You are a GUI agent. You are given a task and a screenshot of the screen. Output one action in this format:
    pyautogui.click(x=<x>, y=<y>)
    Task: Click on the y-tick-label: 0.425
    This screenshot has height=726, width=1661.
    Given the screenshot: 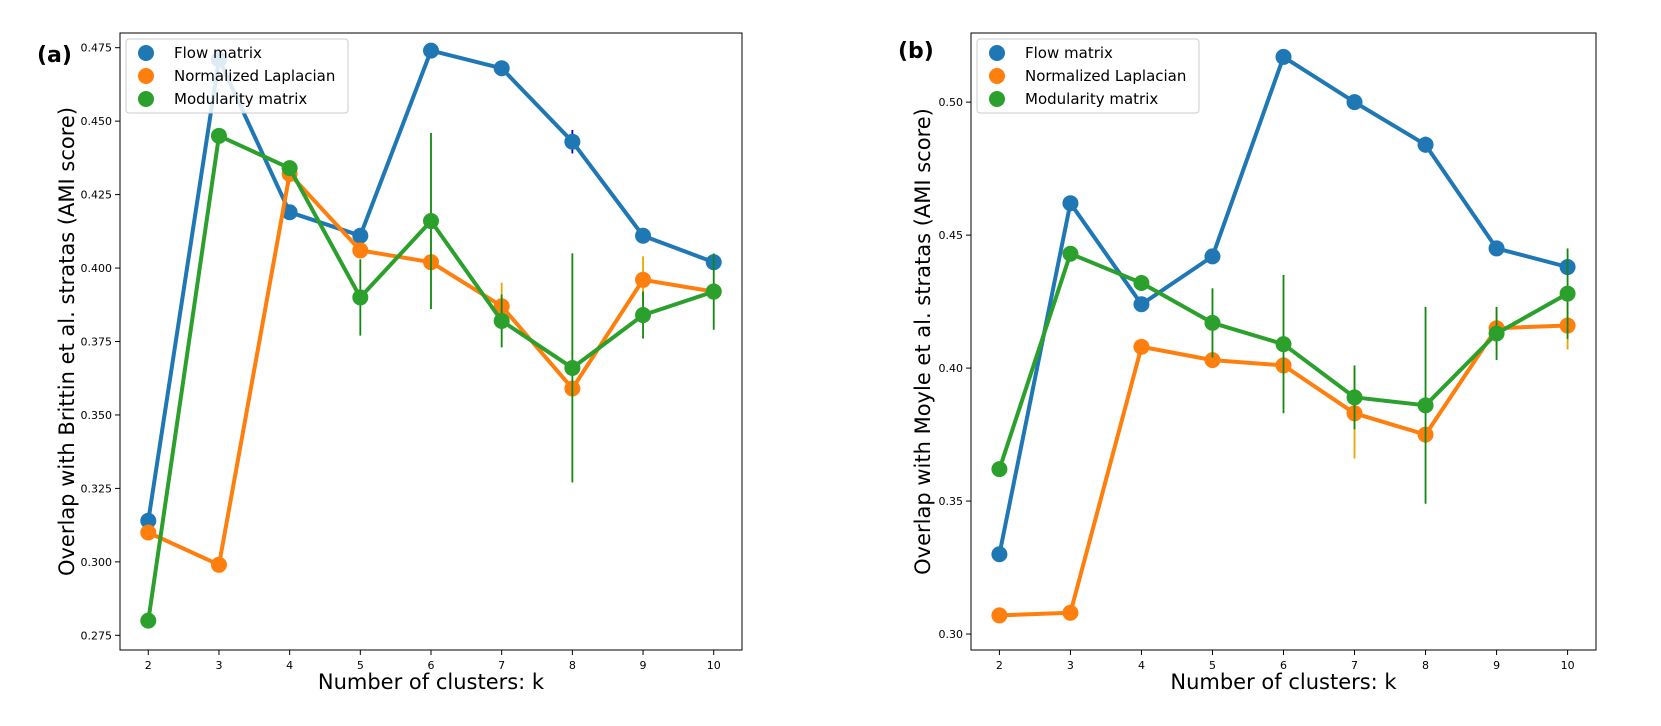 What is the action you would take?
    pyautogui.click(x=97, y=195)
    